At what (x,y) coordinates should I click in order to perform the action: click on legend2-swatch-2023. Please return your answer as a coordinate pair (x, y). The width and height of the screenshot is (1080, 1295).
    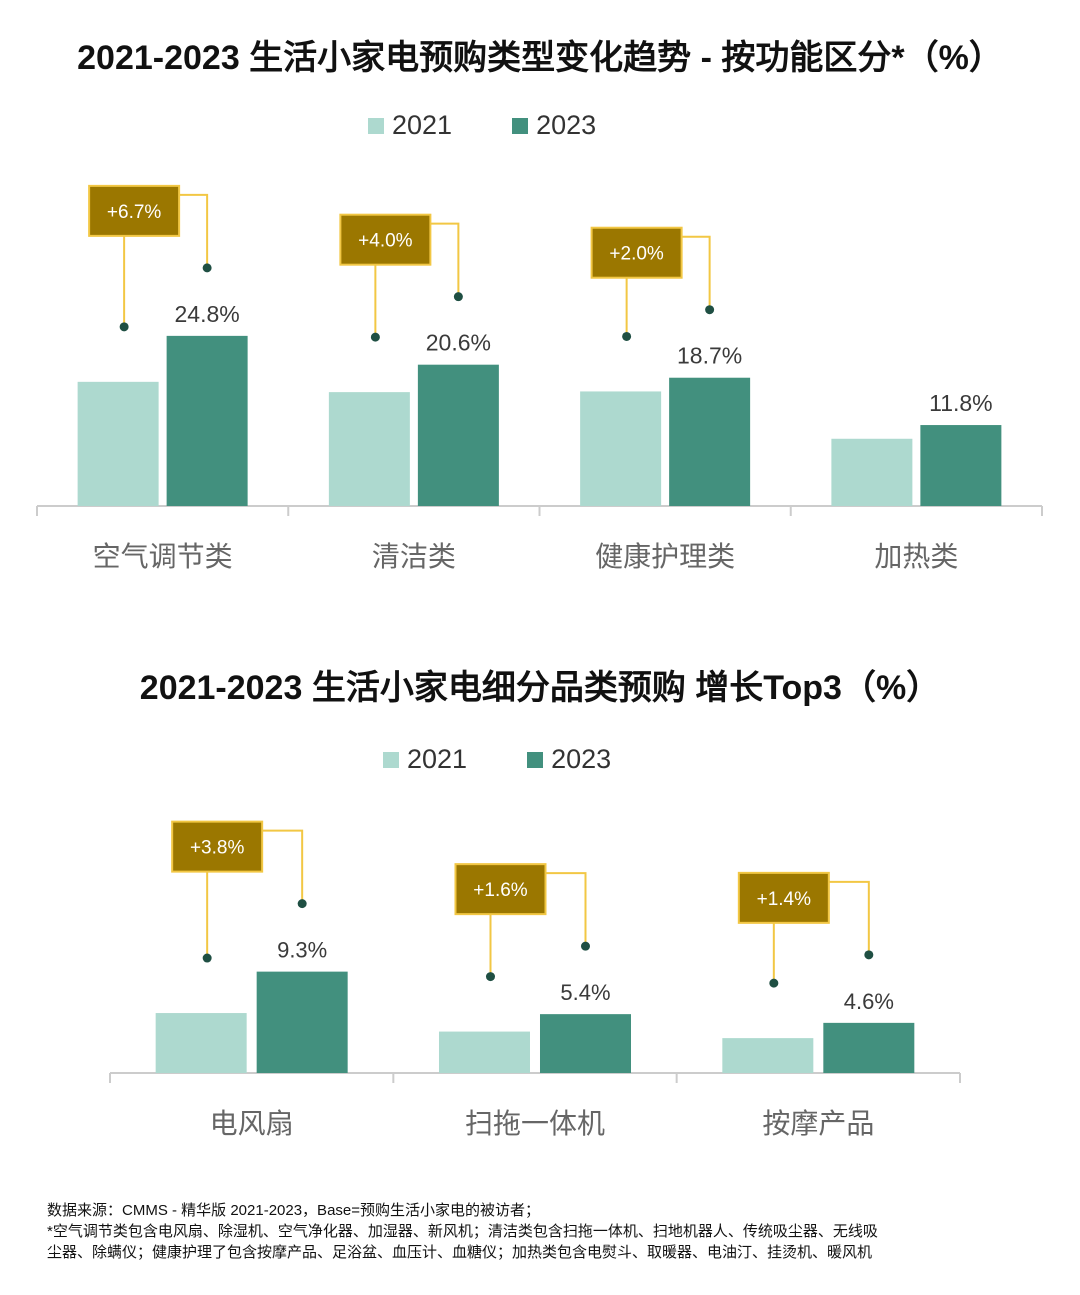
    Looking at the image, I should click on (535, 759).